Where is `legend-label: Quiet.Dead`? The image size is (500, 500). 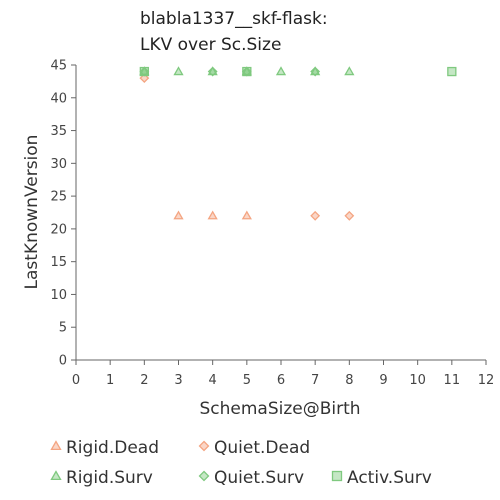 legend-label: Quiet.Dead is located at coordinates (262, 448).